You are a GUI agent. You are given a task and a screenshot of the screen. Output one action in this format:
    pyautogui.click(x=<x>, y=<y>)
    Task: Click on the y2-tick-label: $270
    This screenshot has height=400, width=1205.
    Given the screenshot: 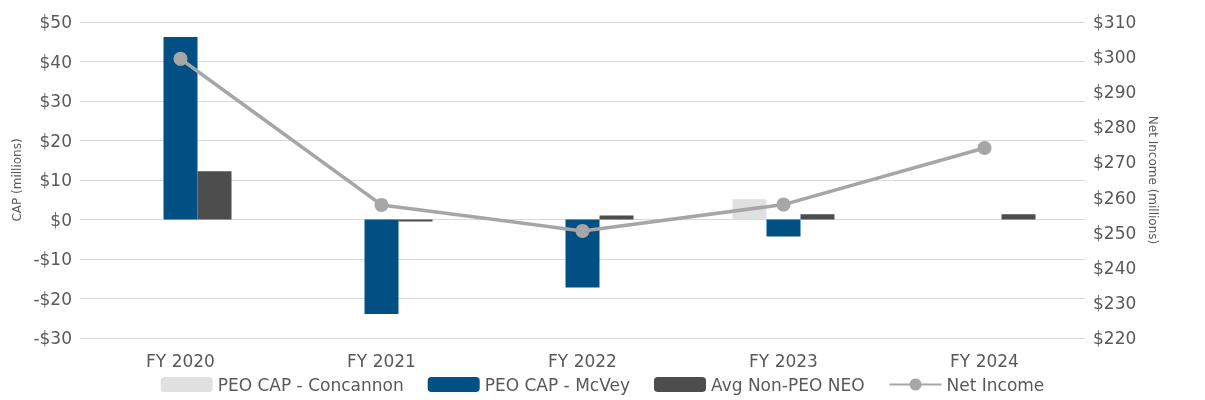 What is the action you would take?
    pyautogui.click(x=1115, y=162)
    